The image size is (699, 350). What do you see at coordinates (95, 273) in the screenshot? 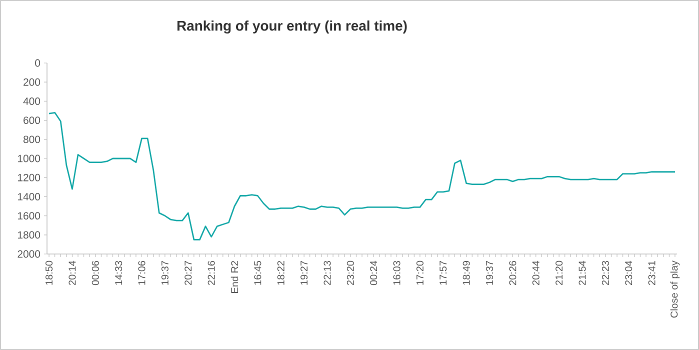
I see `x-tick-label: 00:06` at bounding box center [95, 273].